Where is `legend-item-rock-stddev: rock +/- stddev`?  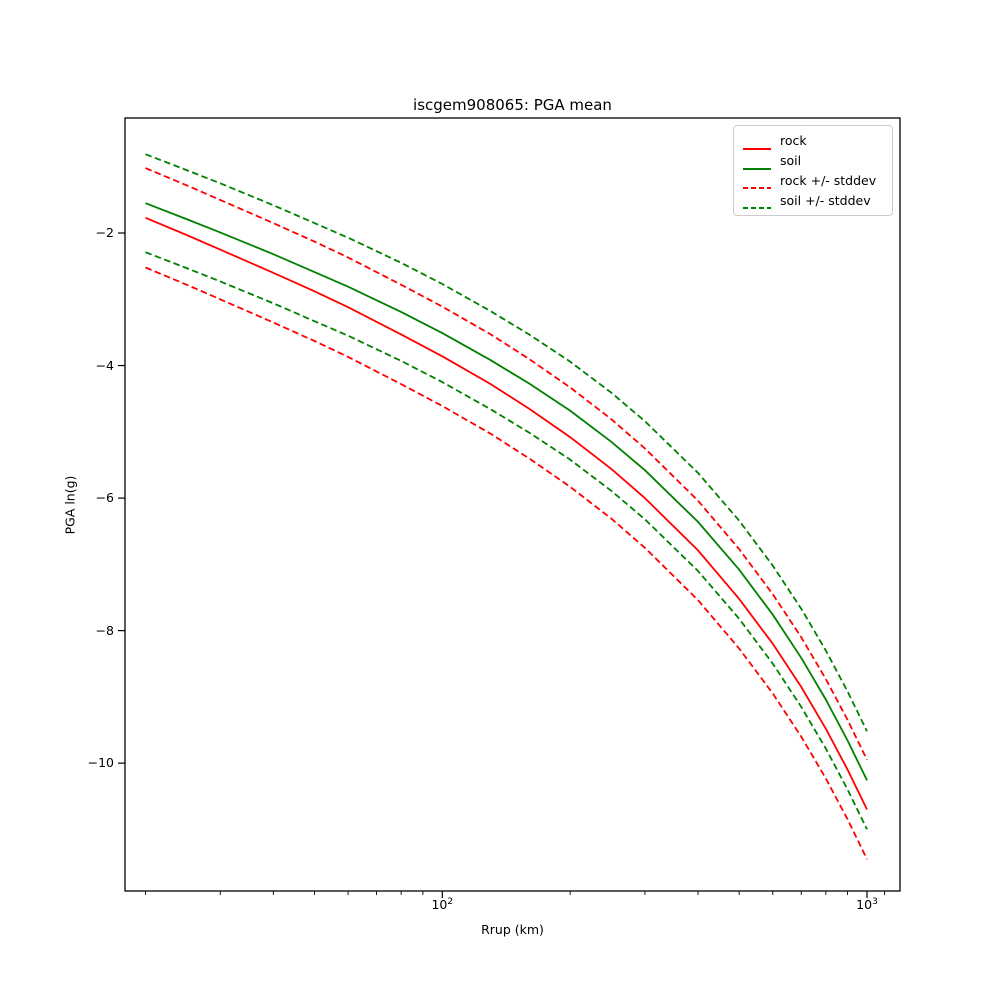 legend-item-rock-stddev: rock +/- stddev is located at coordinates (813, 181).